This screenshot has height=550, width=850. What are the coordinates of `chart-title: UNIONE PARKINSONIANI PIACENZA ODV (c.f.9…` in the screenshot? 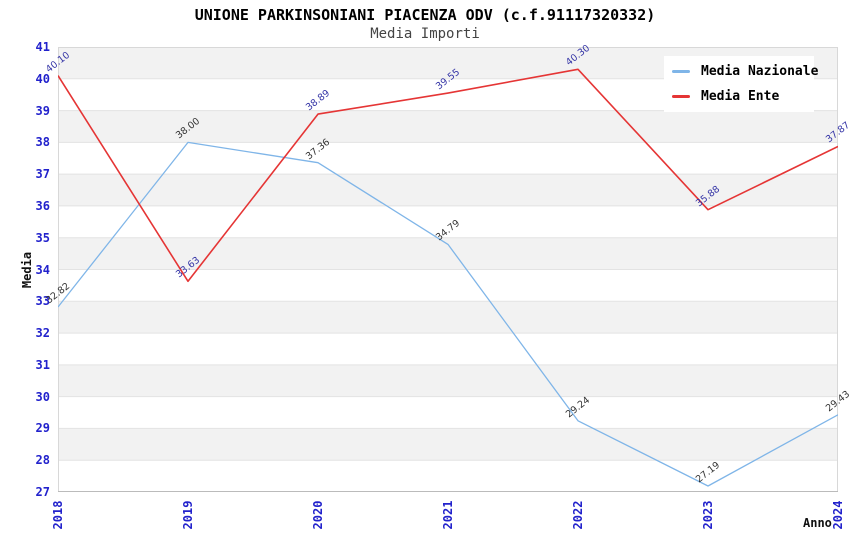 It's located at (425, 15).